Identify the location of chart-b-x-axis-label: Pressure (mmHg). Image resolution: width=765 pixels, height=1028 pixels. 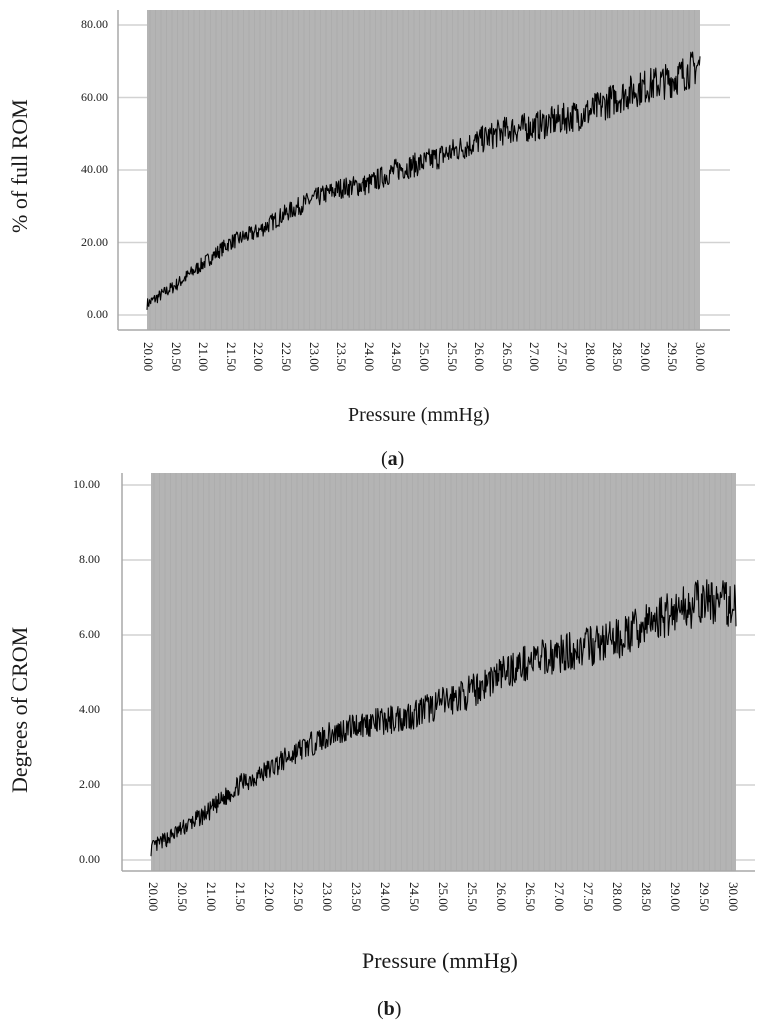
(440, 960).